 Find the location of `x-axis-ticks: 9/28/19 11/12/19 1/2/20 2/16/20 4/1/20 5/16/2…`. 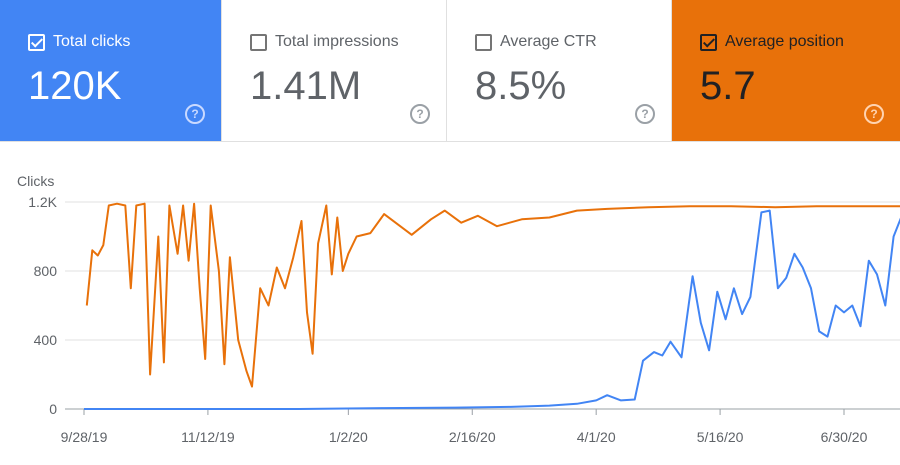

x-axis-ticks: 9/28/19 11/12/19 1/2/20 2/16/20 4/1/20 5/16/2… is located at coordinates (464, 427).